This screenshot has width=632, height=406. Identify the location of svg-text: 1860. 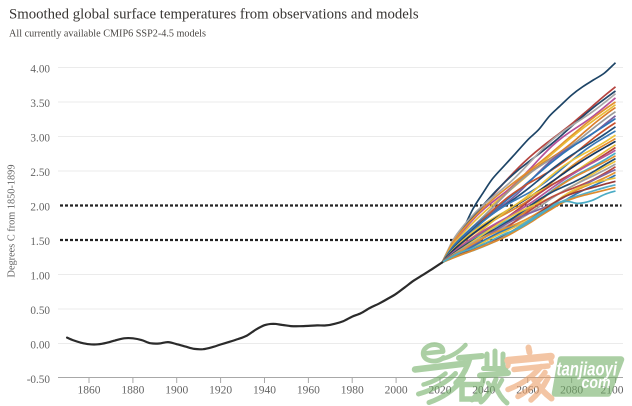
(89, 391).